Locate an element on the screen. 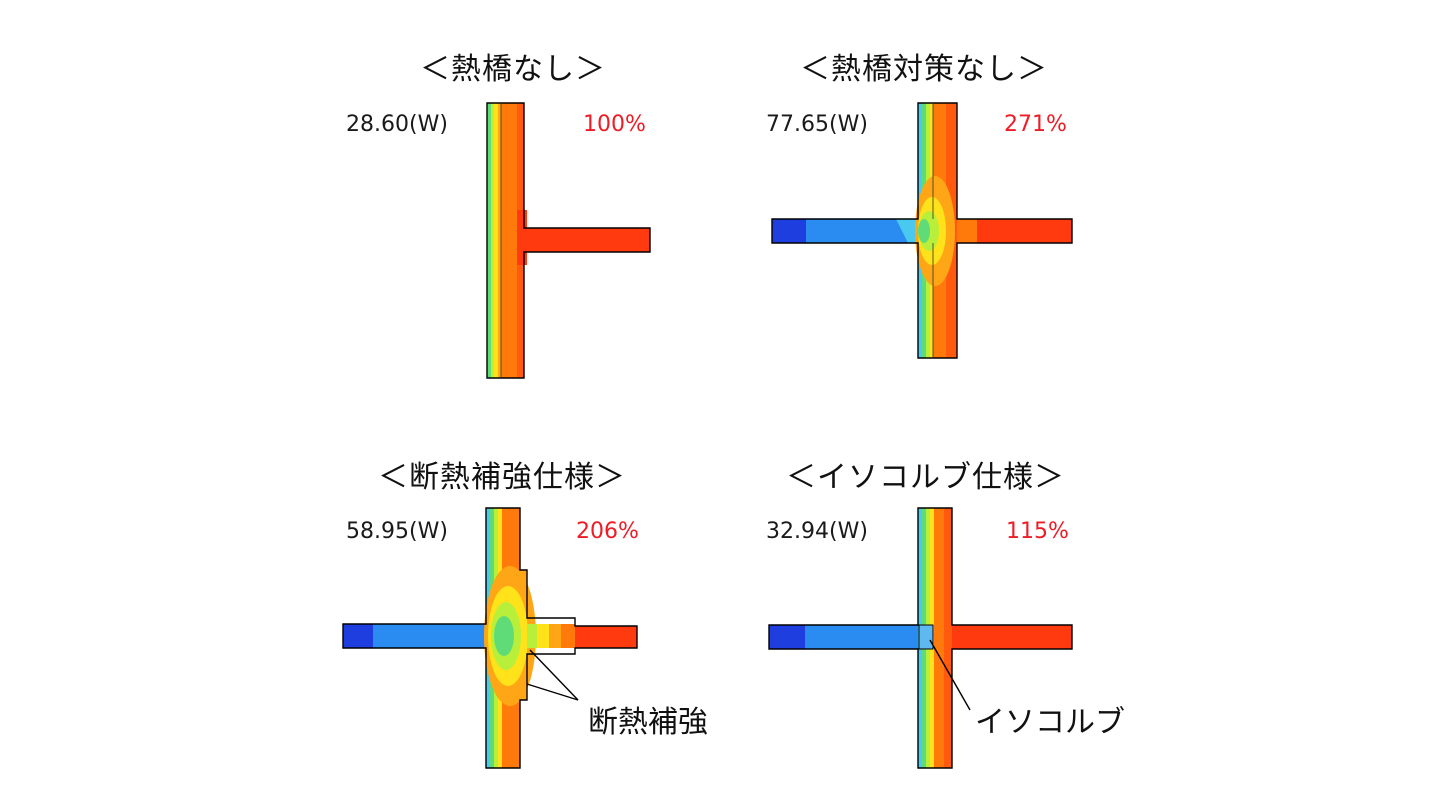  ratio-isokorb: 115% is located at coordinates (1037, 531).